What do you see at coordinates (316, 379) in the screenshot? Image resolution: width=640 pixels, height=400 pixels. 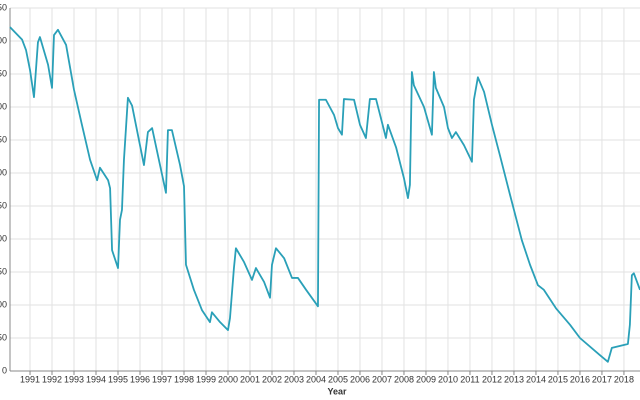 I see `x-tick-label: 2004` at bounding box center [316, 379].